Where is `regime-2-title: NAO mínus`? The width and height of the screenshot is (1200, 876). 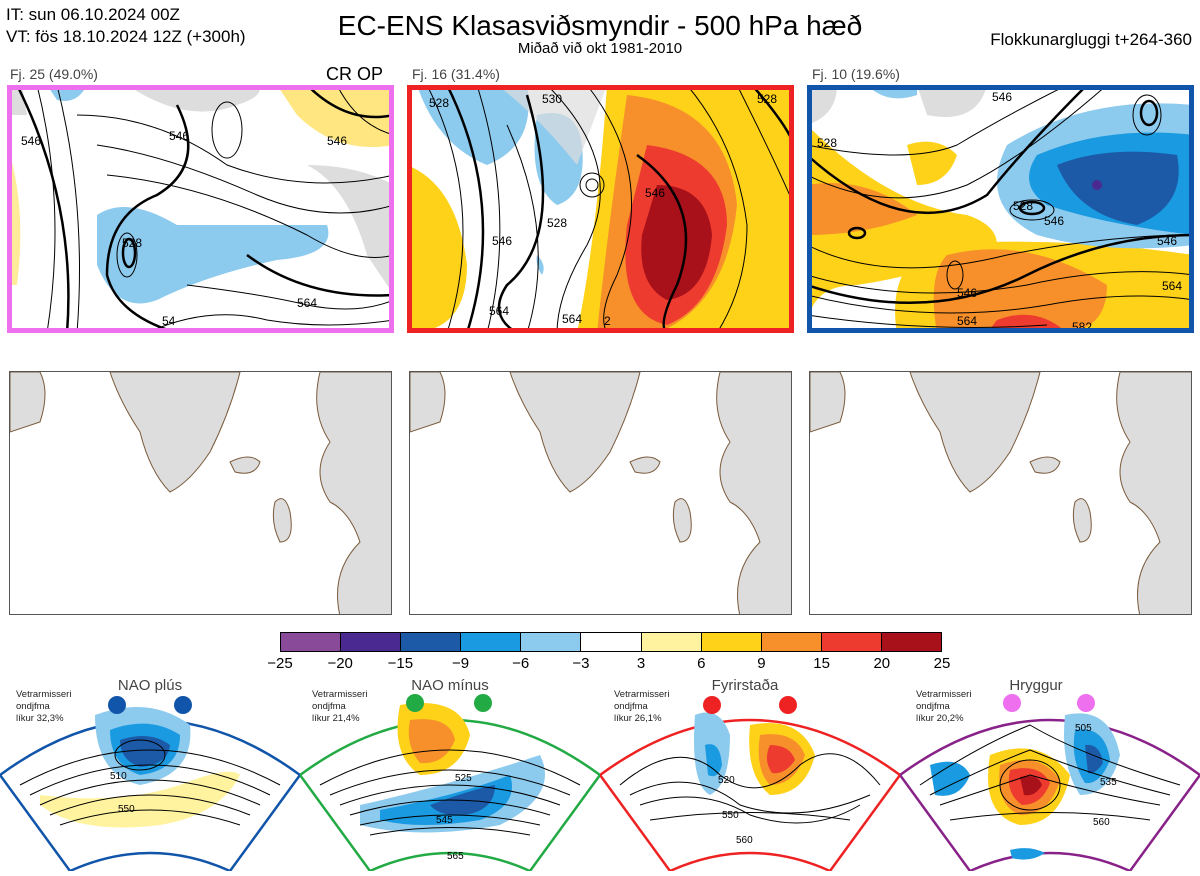 regime-2-title: NAO mínus is located at coordinates (450, 685).